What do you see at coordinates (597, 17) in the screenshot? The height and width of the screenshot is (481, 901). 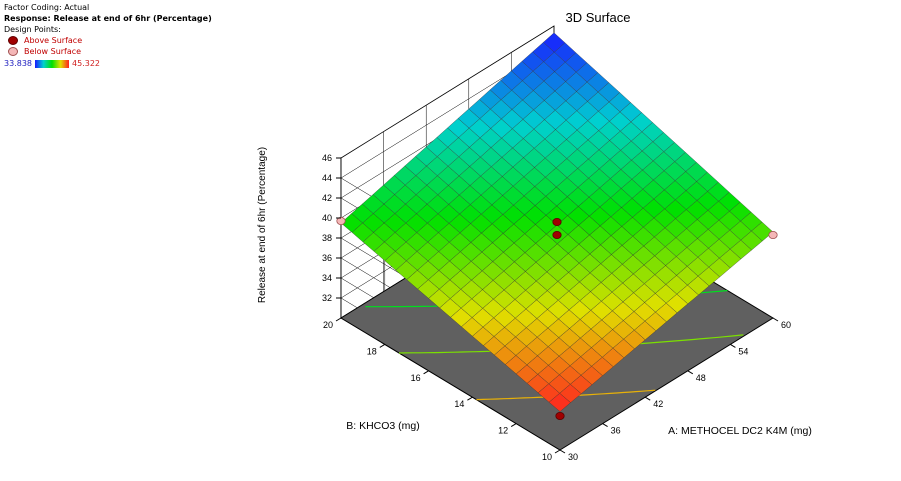 I see `chart-title: 3D Surface` at bounding box center [597, 17].